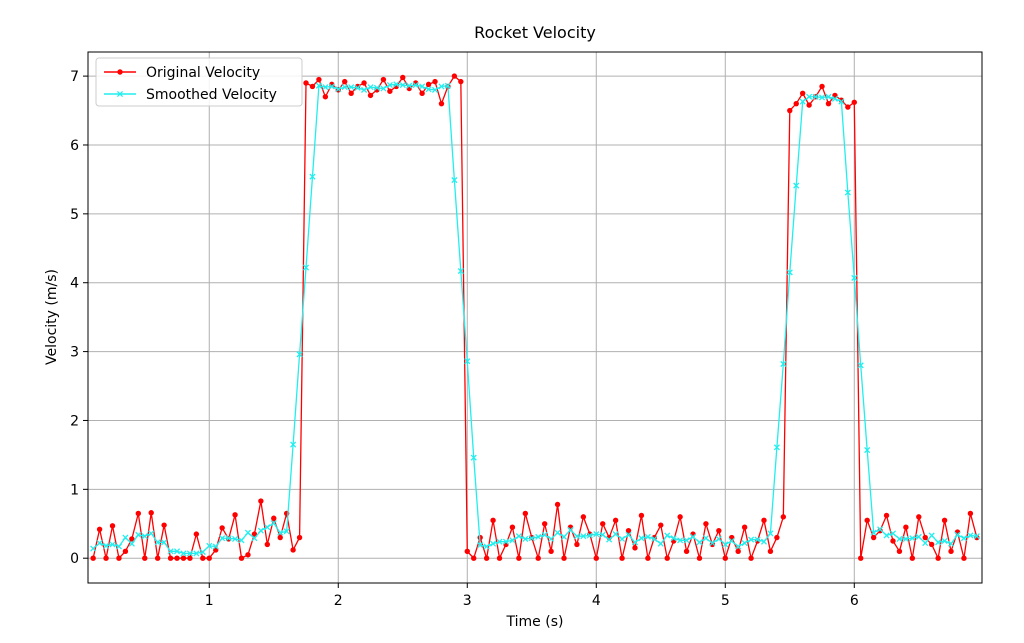  I want to click on y-tick-label: 4, so click(74, 284).